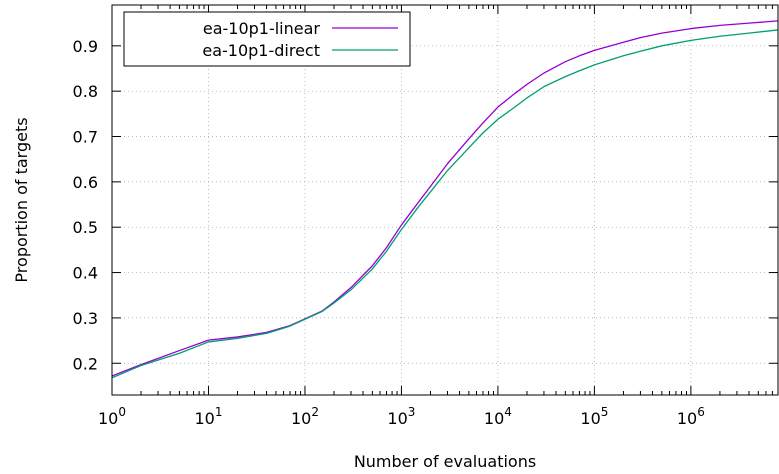 The width and height of the screenshot is (779, 474). Describe the element at coordinates (85, 227) in the screenshot. I see `y-tick-label: 0.5` at that location.